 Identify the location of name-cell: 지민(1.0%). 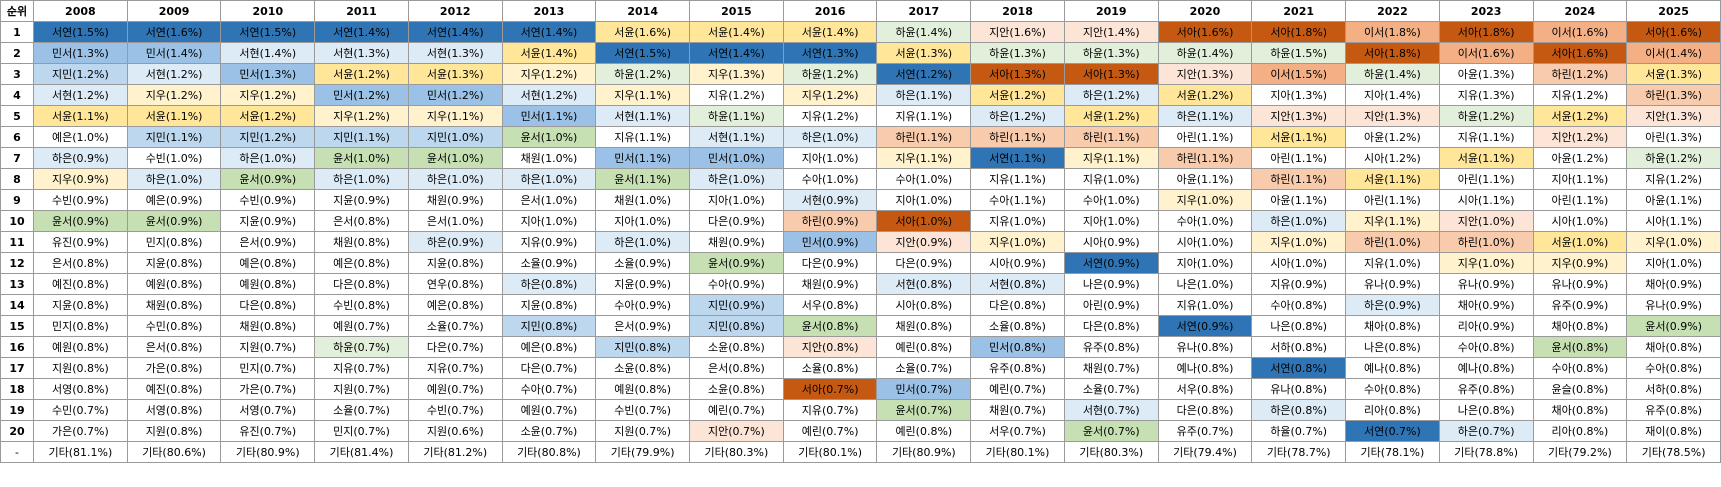
(455, 137).